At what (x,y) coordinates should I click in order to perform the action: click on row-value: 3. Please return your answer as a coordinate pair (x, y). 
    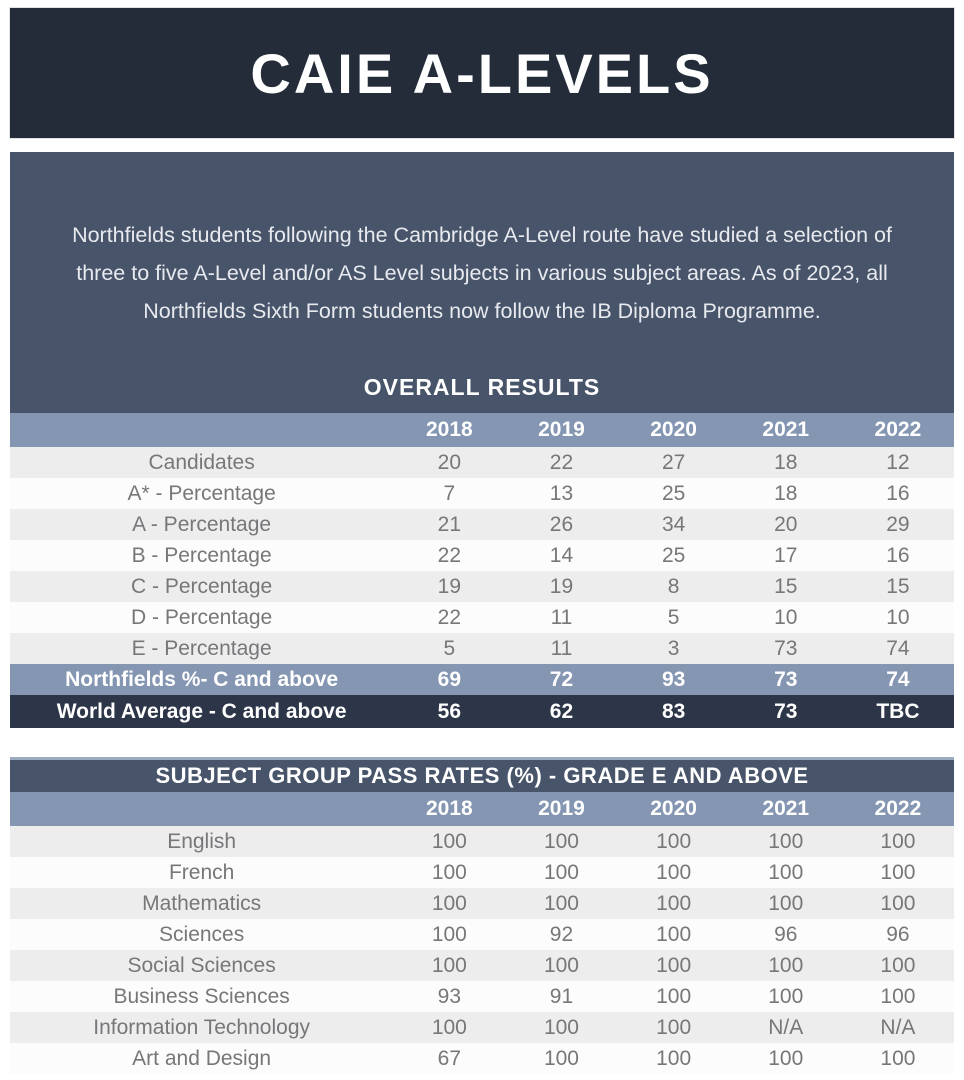
    Looking at the image, I should click on (673, 648).